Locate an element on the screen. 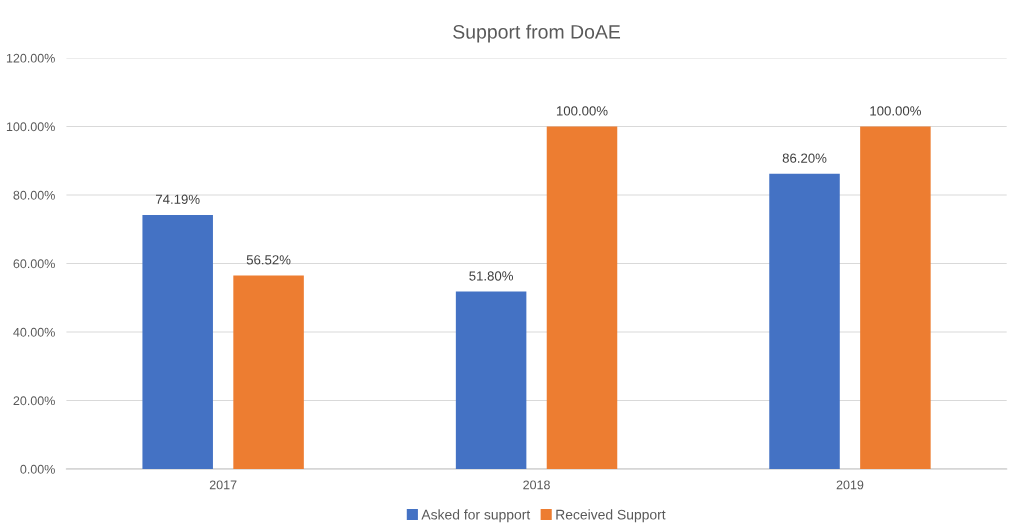 Image resolution: width=1022 pixels, height=527 pixels. y-tick-label: 120.00% is located at coordinates (30, 58).